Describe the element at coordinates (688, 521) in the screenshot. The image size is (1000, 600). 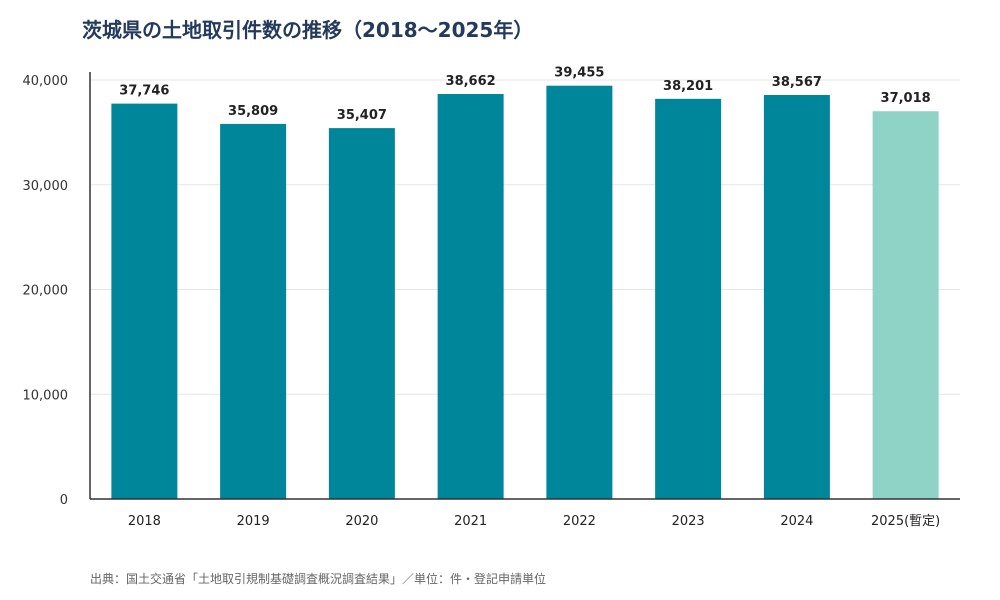
I see `x-tick-label: 2023` at that location.